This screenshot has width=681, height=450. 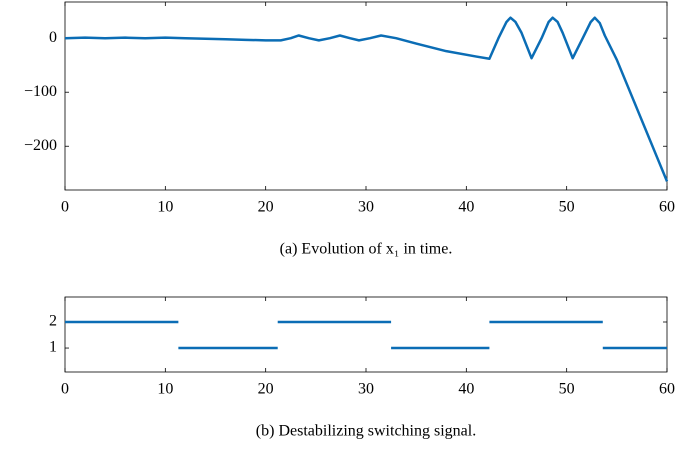 I want to click on y-tick-label: 0, so click(x=53, y=37).